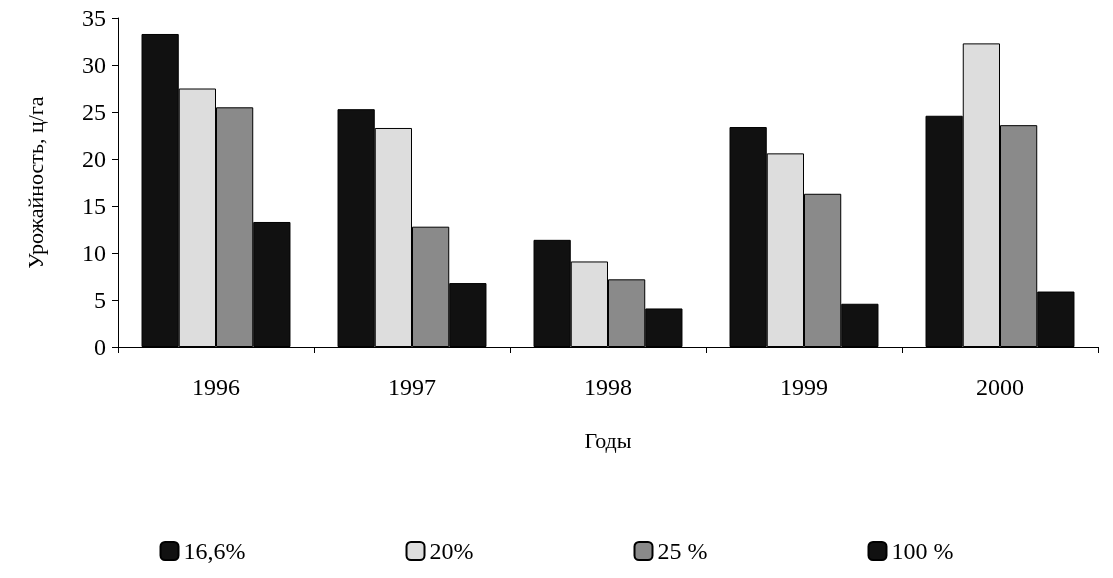 Image resolution: width=1113 pixels, height=578 pixels. I want to click on x-axis-title: Годы, so click(608, 440).